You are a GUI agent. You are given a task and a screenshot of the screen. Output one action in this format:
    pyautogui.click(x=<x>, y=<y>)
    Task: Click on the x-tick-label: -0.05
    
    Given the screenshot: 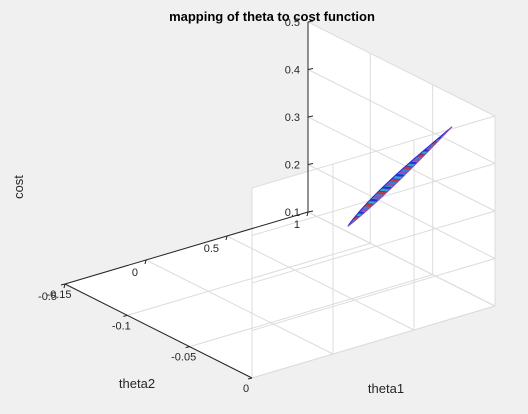 What is the action you would take?
    pyautogui.click(x=183, y=358)
    